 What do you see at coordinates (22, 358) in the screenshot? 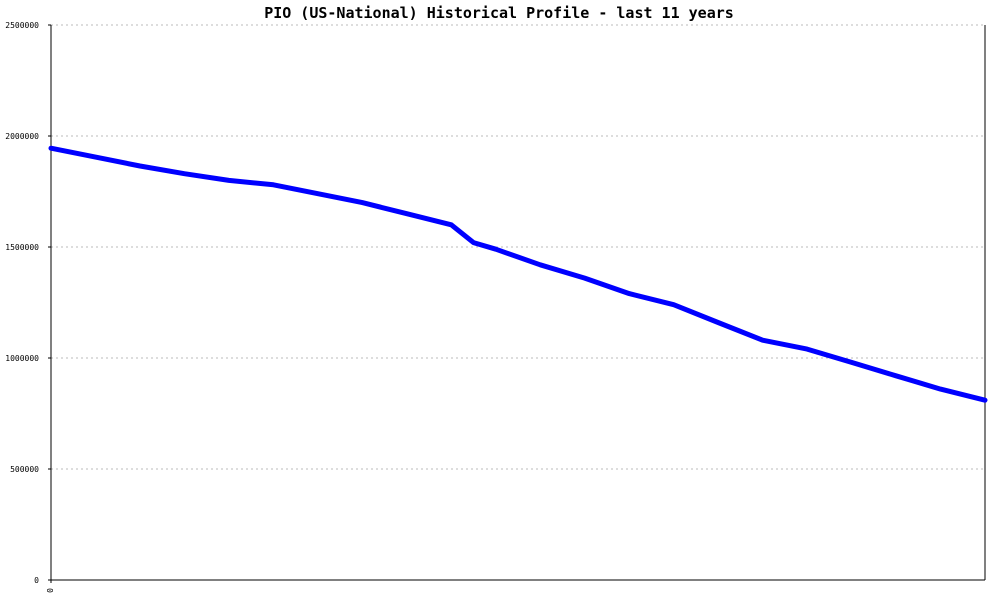
I see `y-tick-label: 1000000` at bounding box center [22, 358].